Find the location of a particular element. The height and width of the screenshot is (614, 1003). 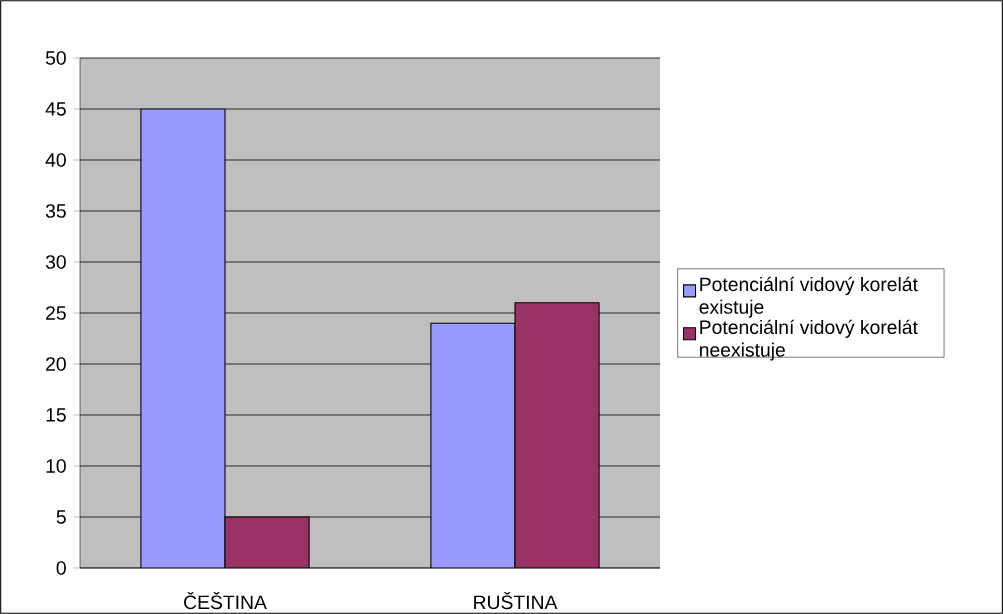

y-tick-label: 20 is located at coordinates (56, 364).